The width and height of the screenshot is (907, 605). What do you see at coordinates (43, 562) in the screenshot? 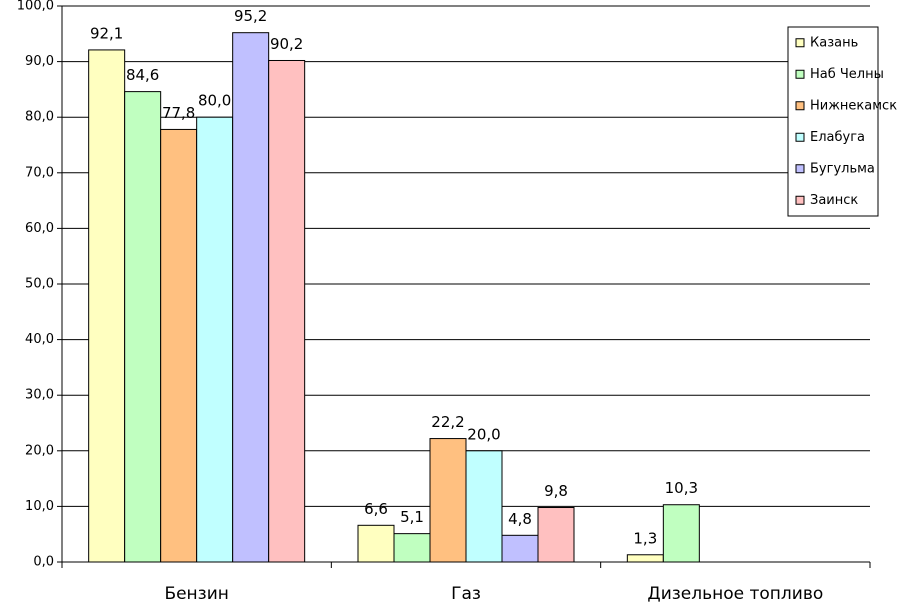
I see `y-tick-label: 0,0` at bounding box center [43, 562].